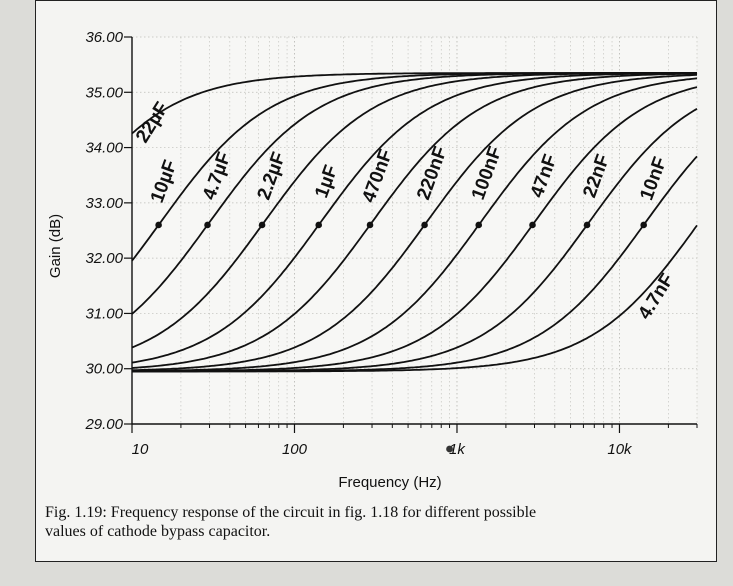 The image size is (733, 586). What do you see at coordinates (104, 258) in the screenshot?
I see `y-tick-label: 32.00` at bounding box center [104, 258].